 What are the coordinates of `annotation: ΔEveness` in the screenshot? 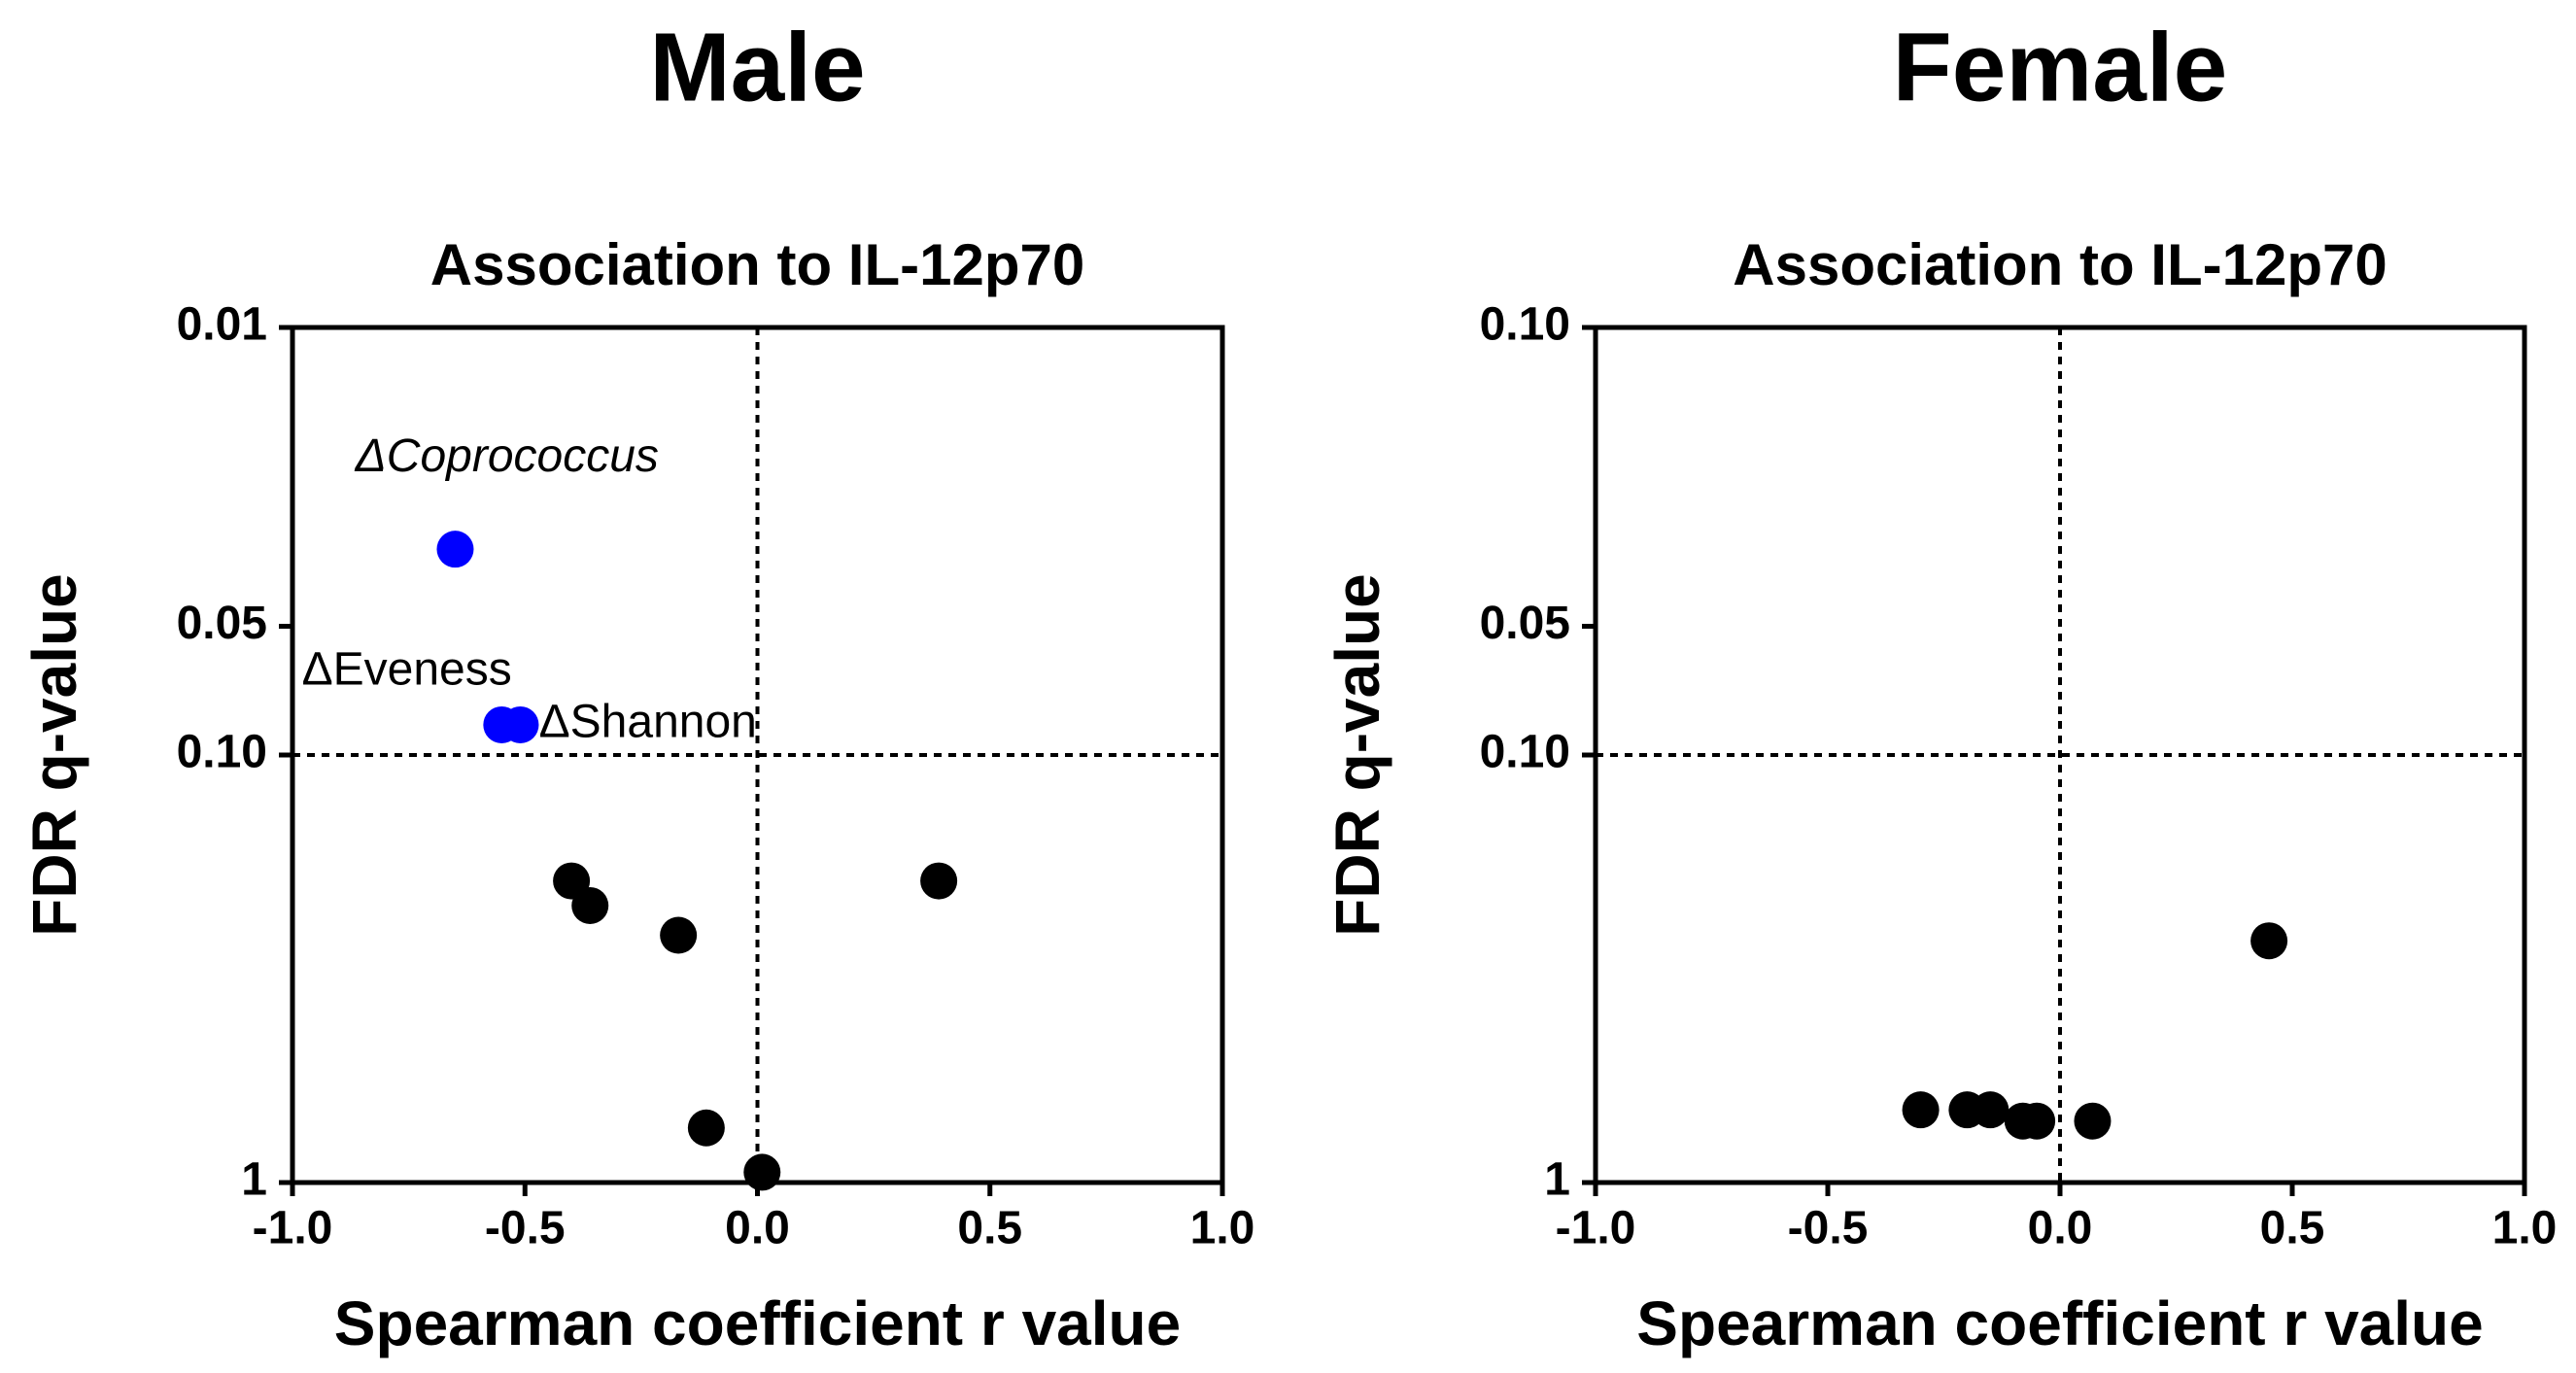 It's located at (407, 669).